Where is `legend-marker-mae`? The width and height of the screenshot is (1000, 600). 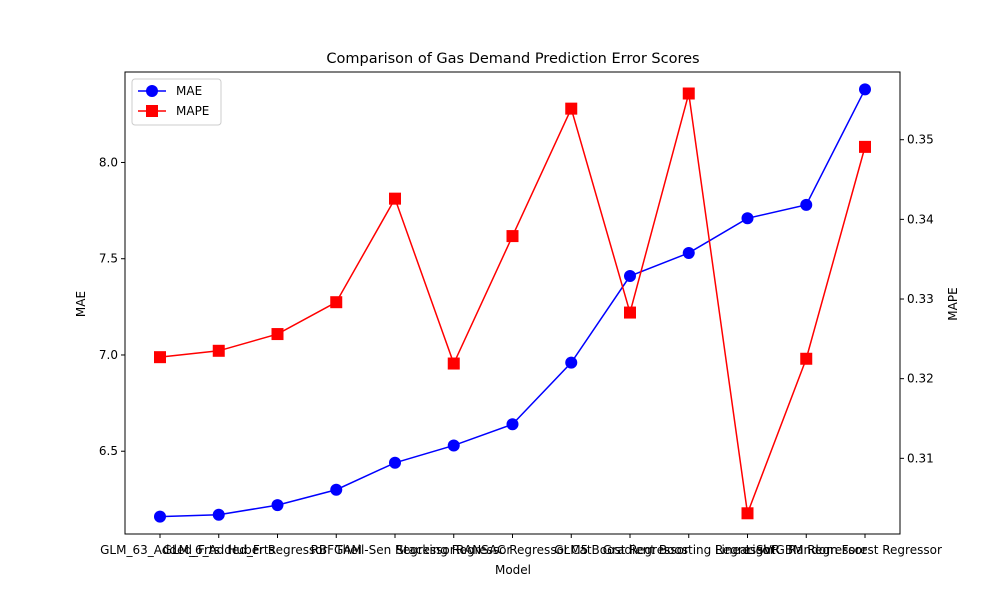
legend-marker-mae is located at coordinates (152, 91).